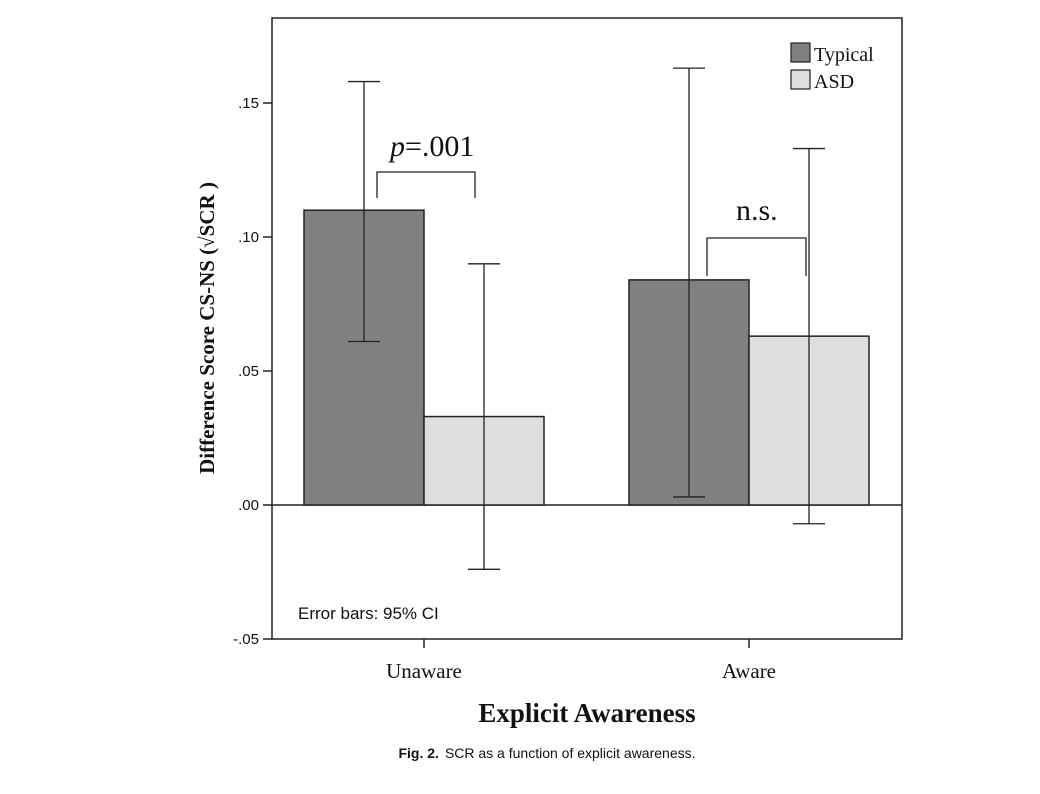 This screenshot has width=1040, height=794. I want to click on y-tick-label: .10, so click(248, 237).